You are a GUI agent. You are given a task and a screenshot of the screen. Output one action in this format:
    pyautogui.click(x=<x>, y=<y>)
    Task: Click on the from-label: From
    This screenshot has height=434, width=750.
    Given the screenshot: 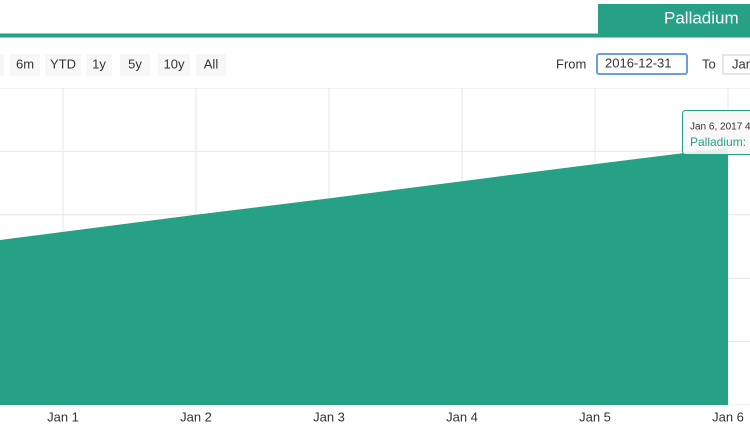 What is the action you would take?
    pyautogui.click(x=571, y=63)
    